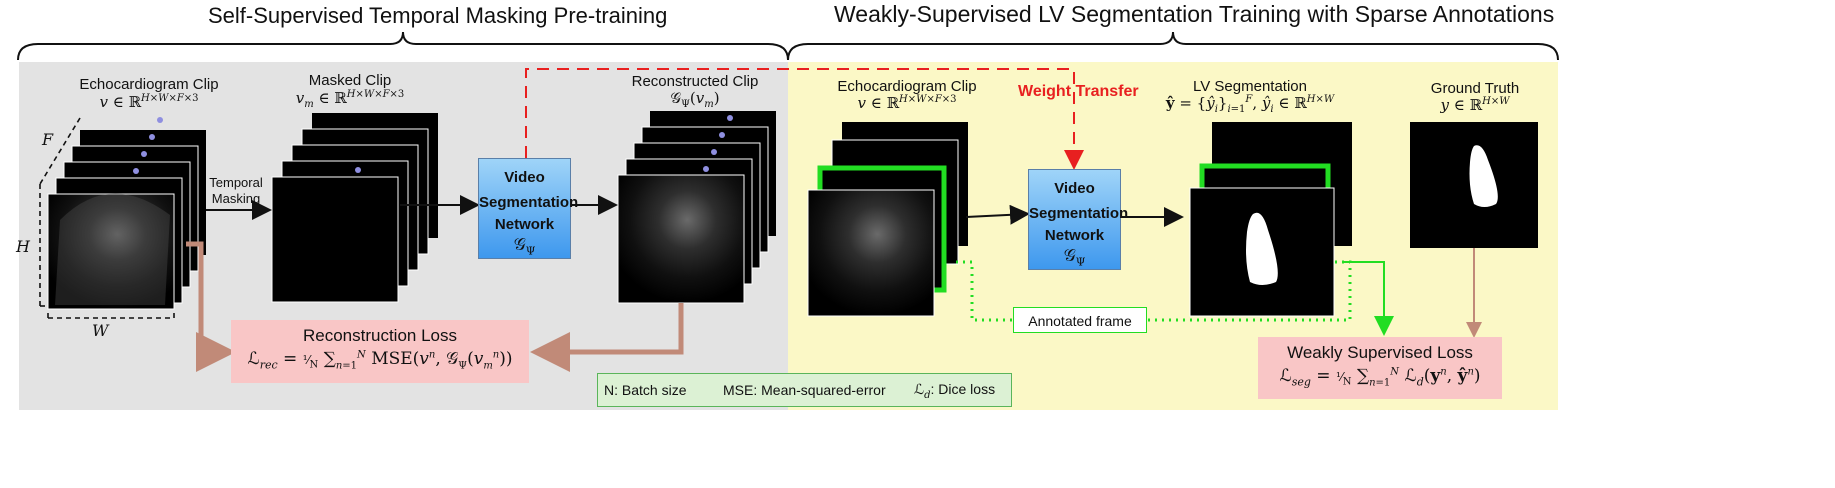  Describe the element at coordinates (1074, 257) in the screenshot. I see `seg-network-symbol: 𝒢Ψ` at that location.